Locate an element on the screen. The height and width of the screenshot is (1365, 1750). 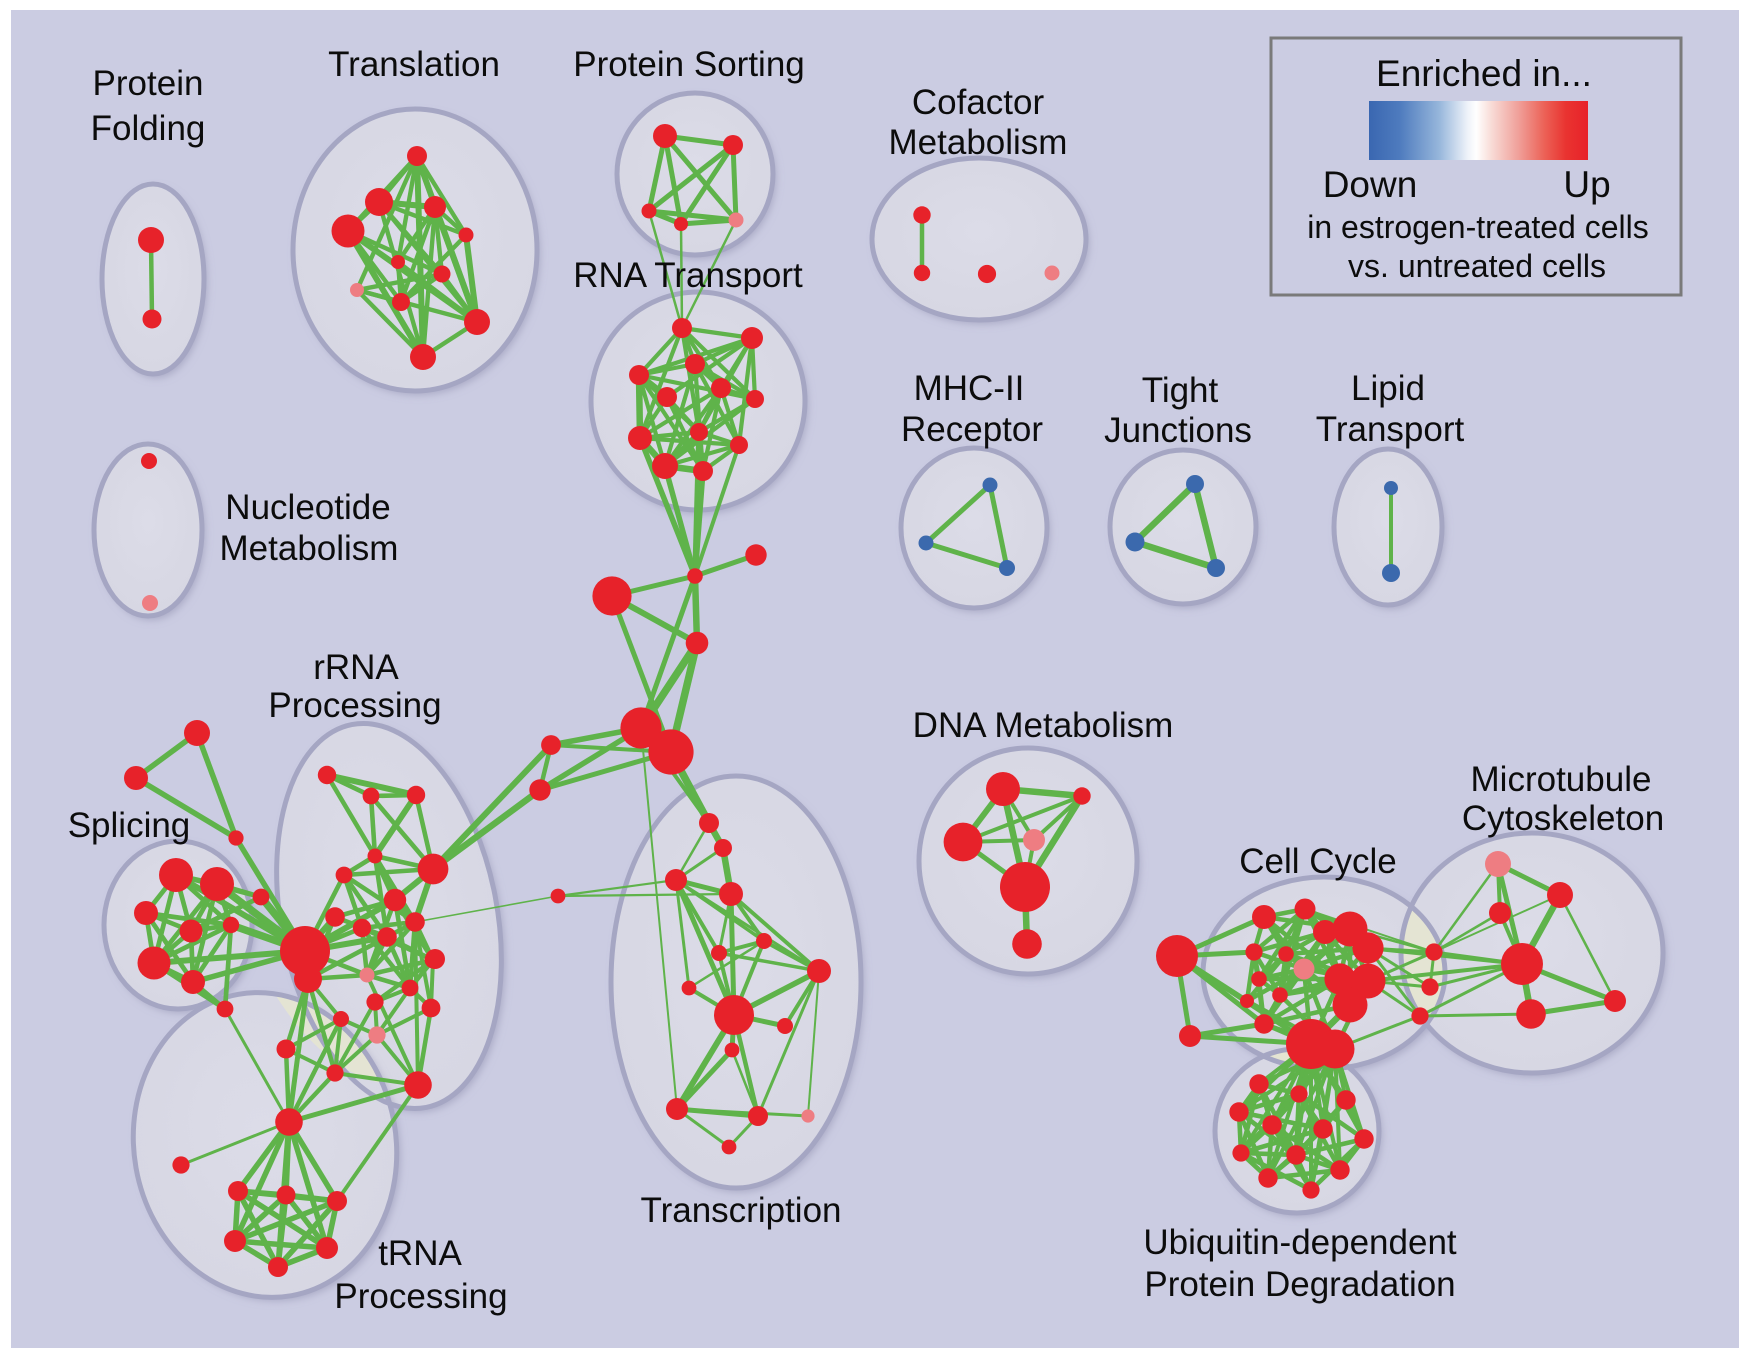
svg-text: Protein Degradation is located at coordinates (1299, 1284).